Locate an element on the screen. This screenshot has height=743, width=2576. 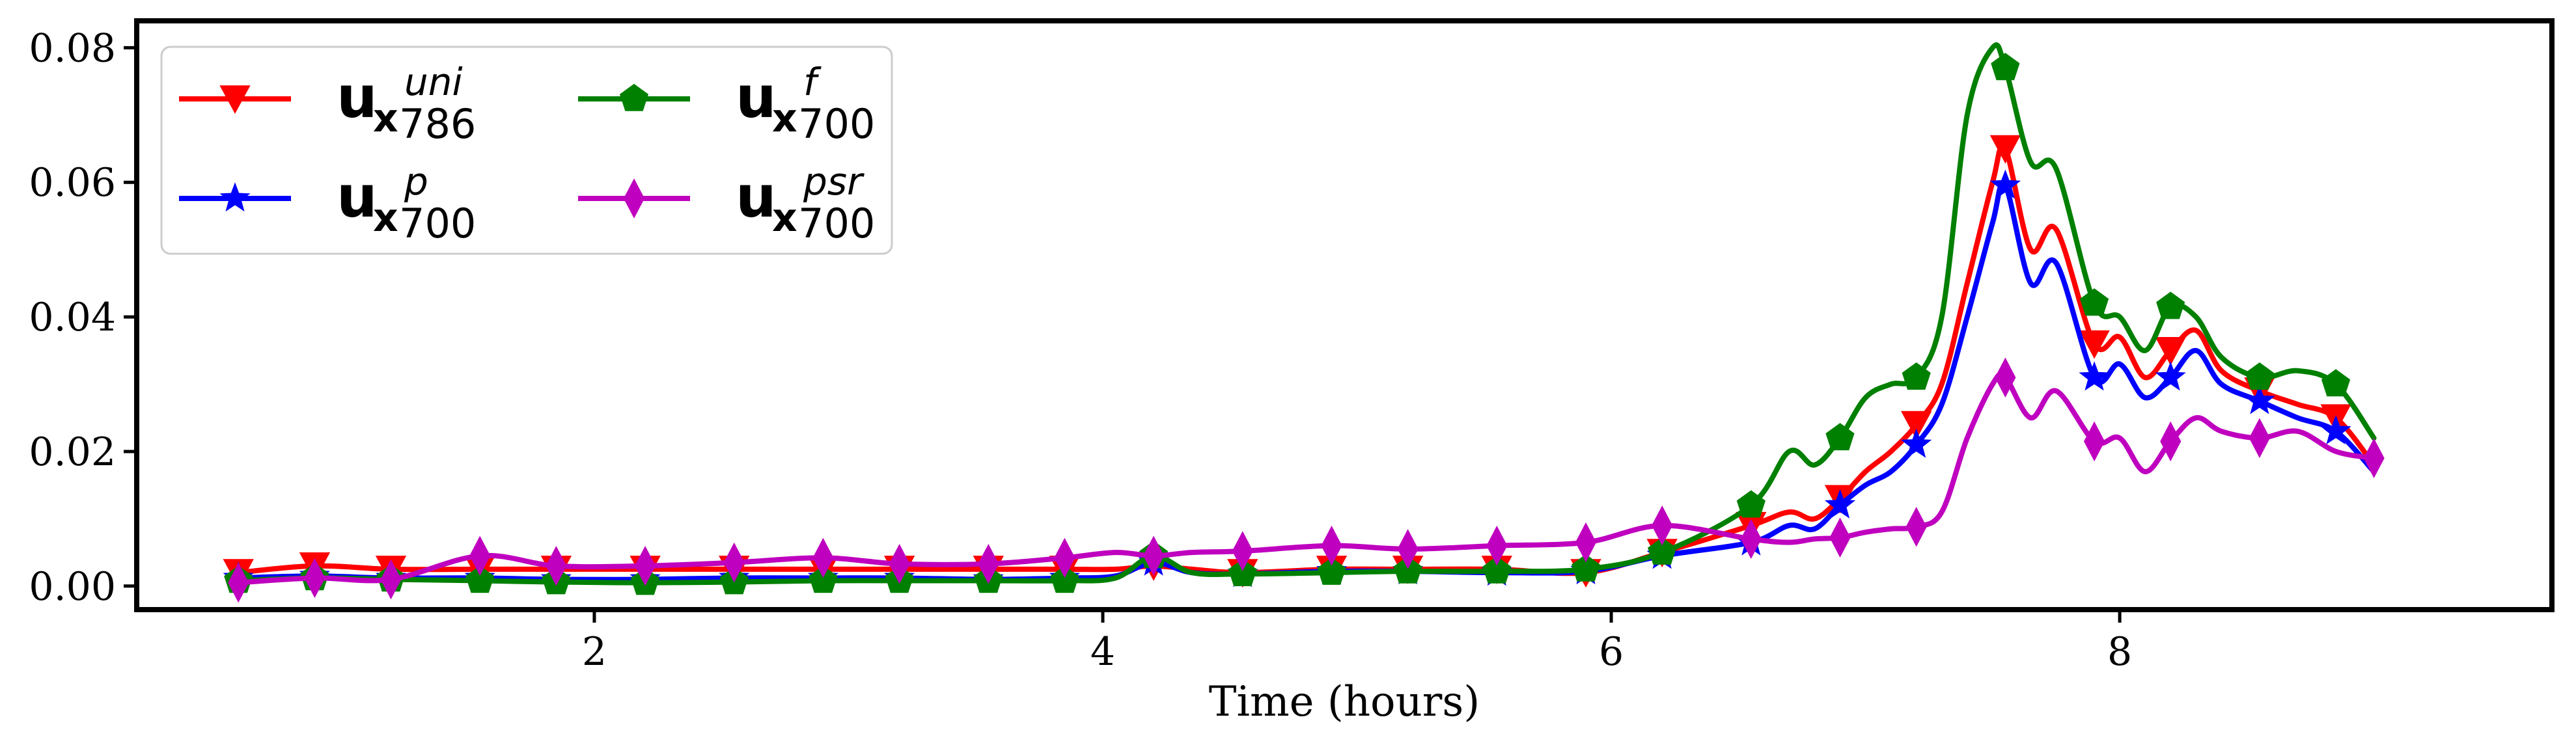
x-tick-label: 8 is located at coordinates (2119, 652).